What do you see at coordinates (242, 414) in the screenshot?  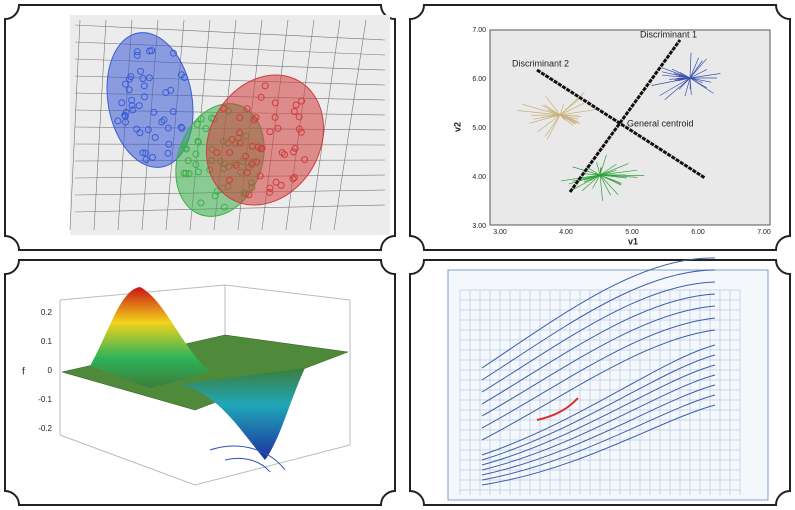 I see `surface-trough` at bounding box center [242, 414].